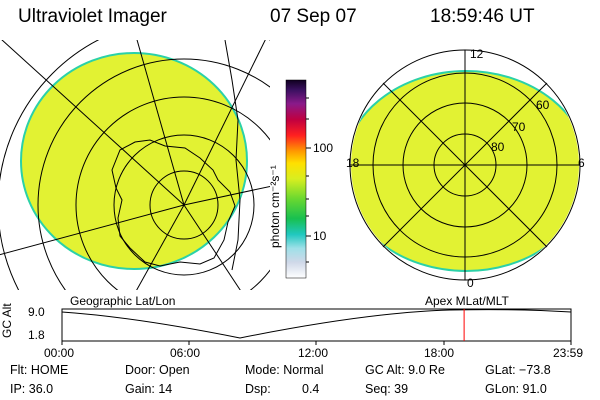  What do you see at coordinates (543, 105) in the screenshot?
I see `mlat-label-60: 60` at bounding box center [543, 105].